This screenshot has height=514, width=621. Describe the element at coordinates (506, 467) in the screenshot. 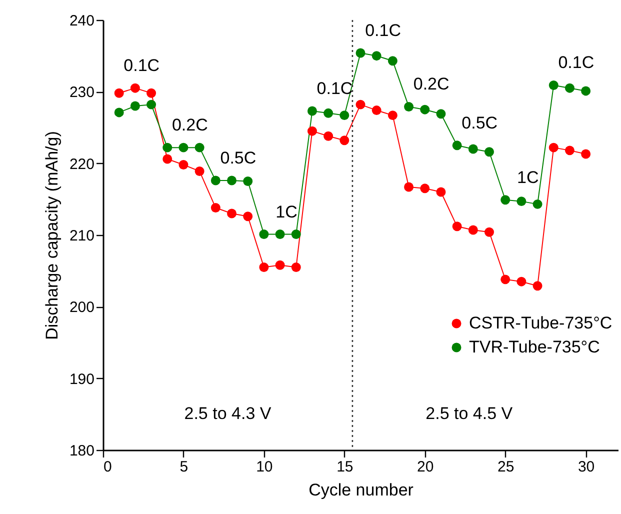

I see `x-tick-label: 25` at that location.